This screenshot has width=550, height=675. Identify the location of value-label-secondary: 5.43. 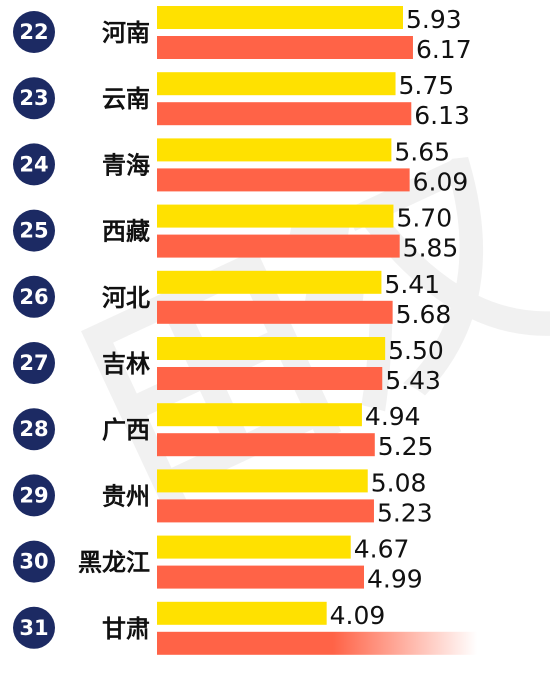
(413, 380).